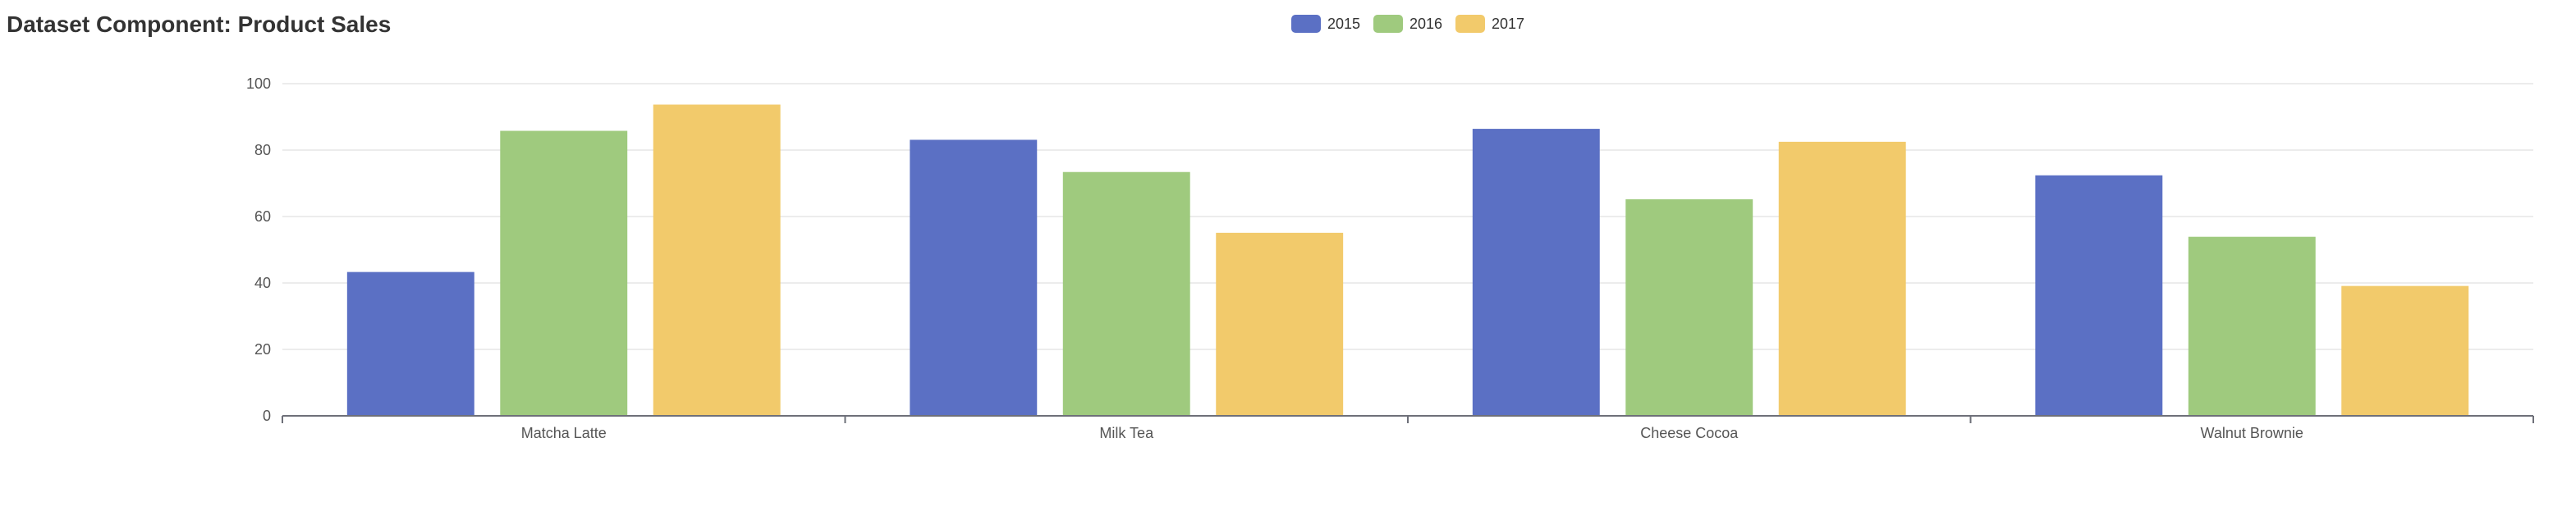 The width and height of the screenshot is (2576, 520). What do you see at coordinates (262, 283) in the screenshot?
I see `y-tick-label: 40` at bounding box center [262, 283].